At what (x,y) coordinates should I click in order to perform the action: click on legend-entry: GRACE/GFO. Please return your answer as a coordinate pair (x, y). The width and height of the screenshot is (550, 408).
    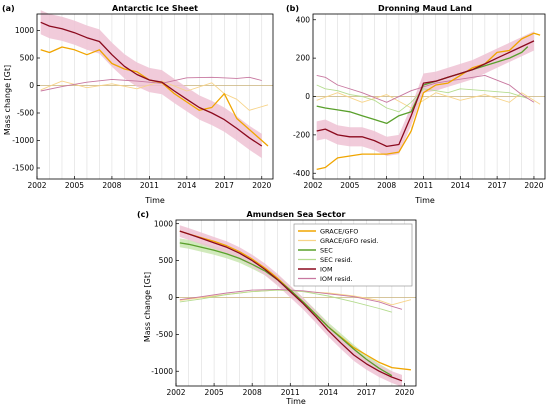
    Looking at the image, I should click on (339, 231).